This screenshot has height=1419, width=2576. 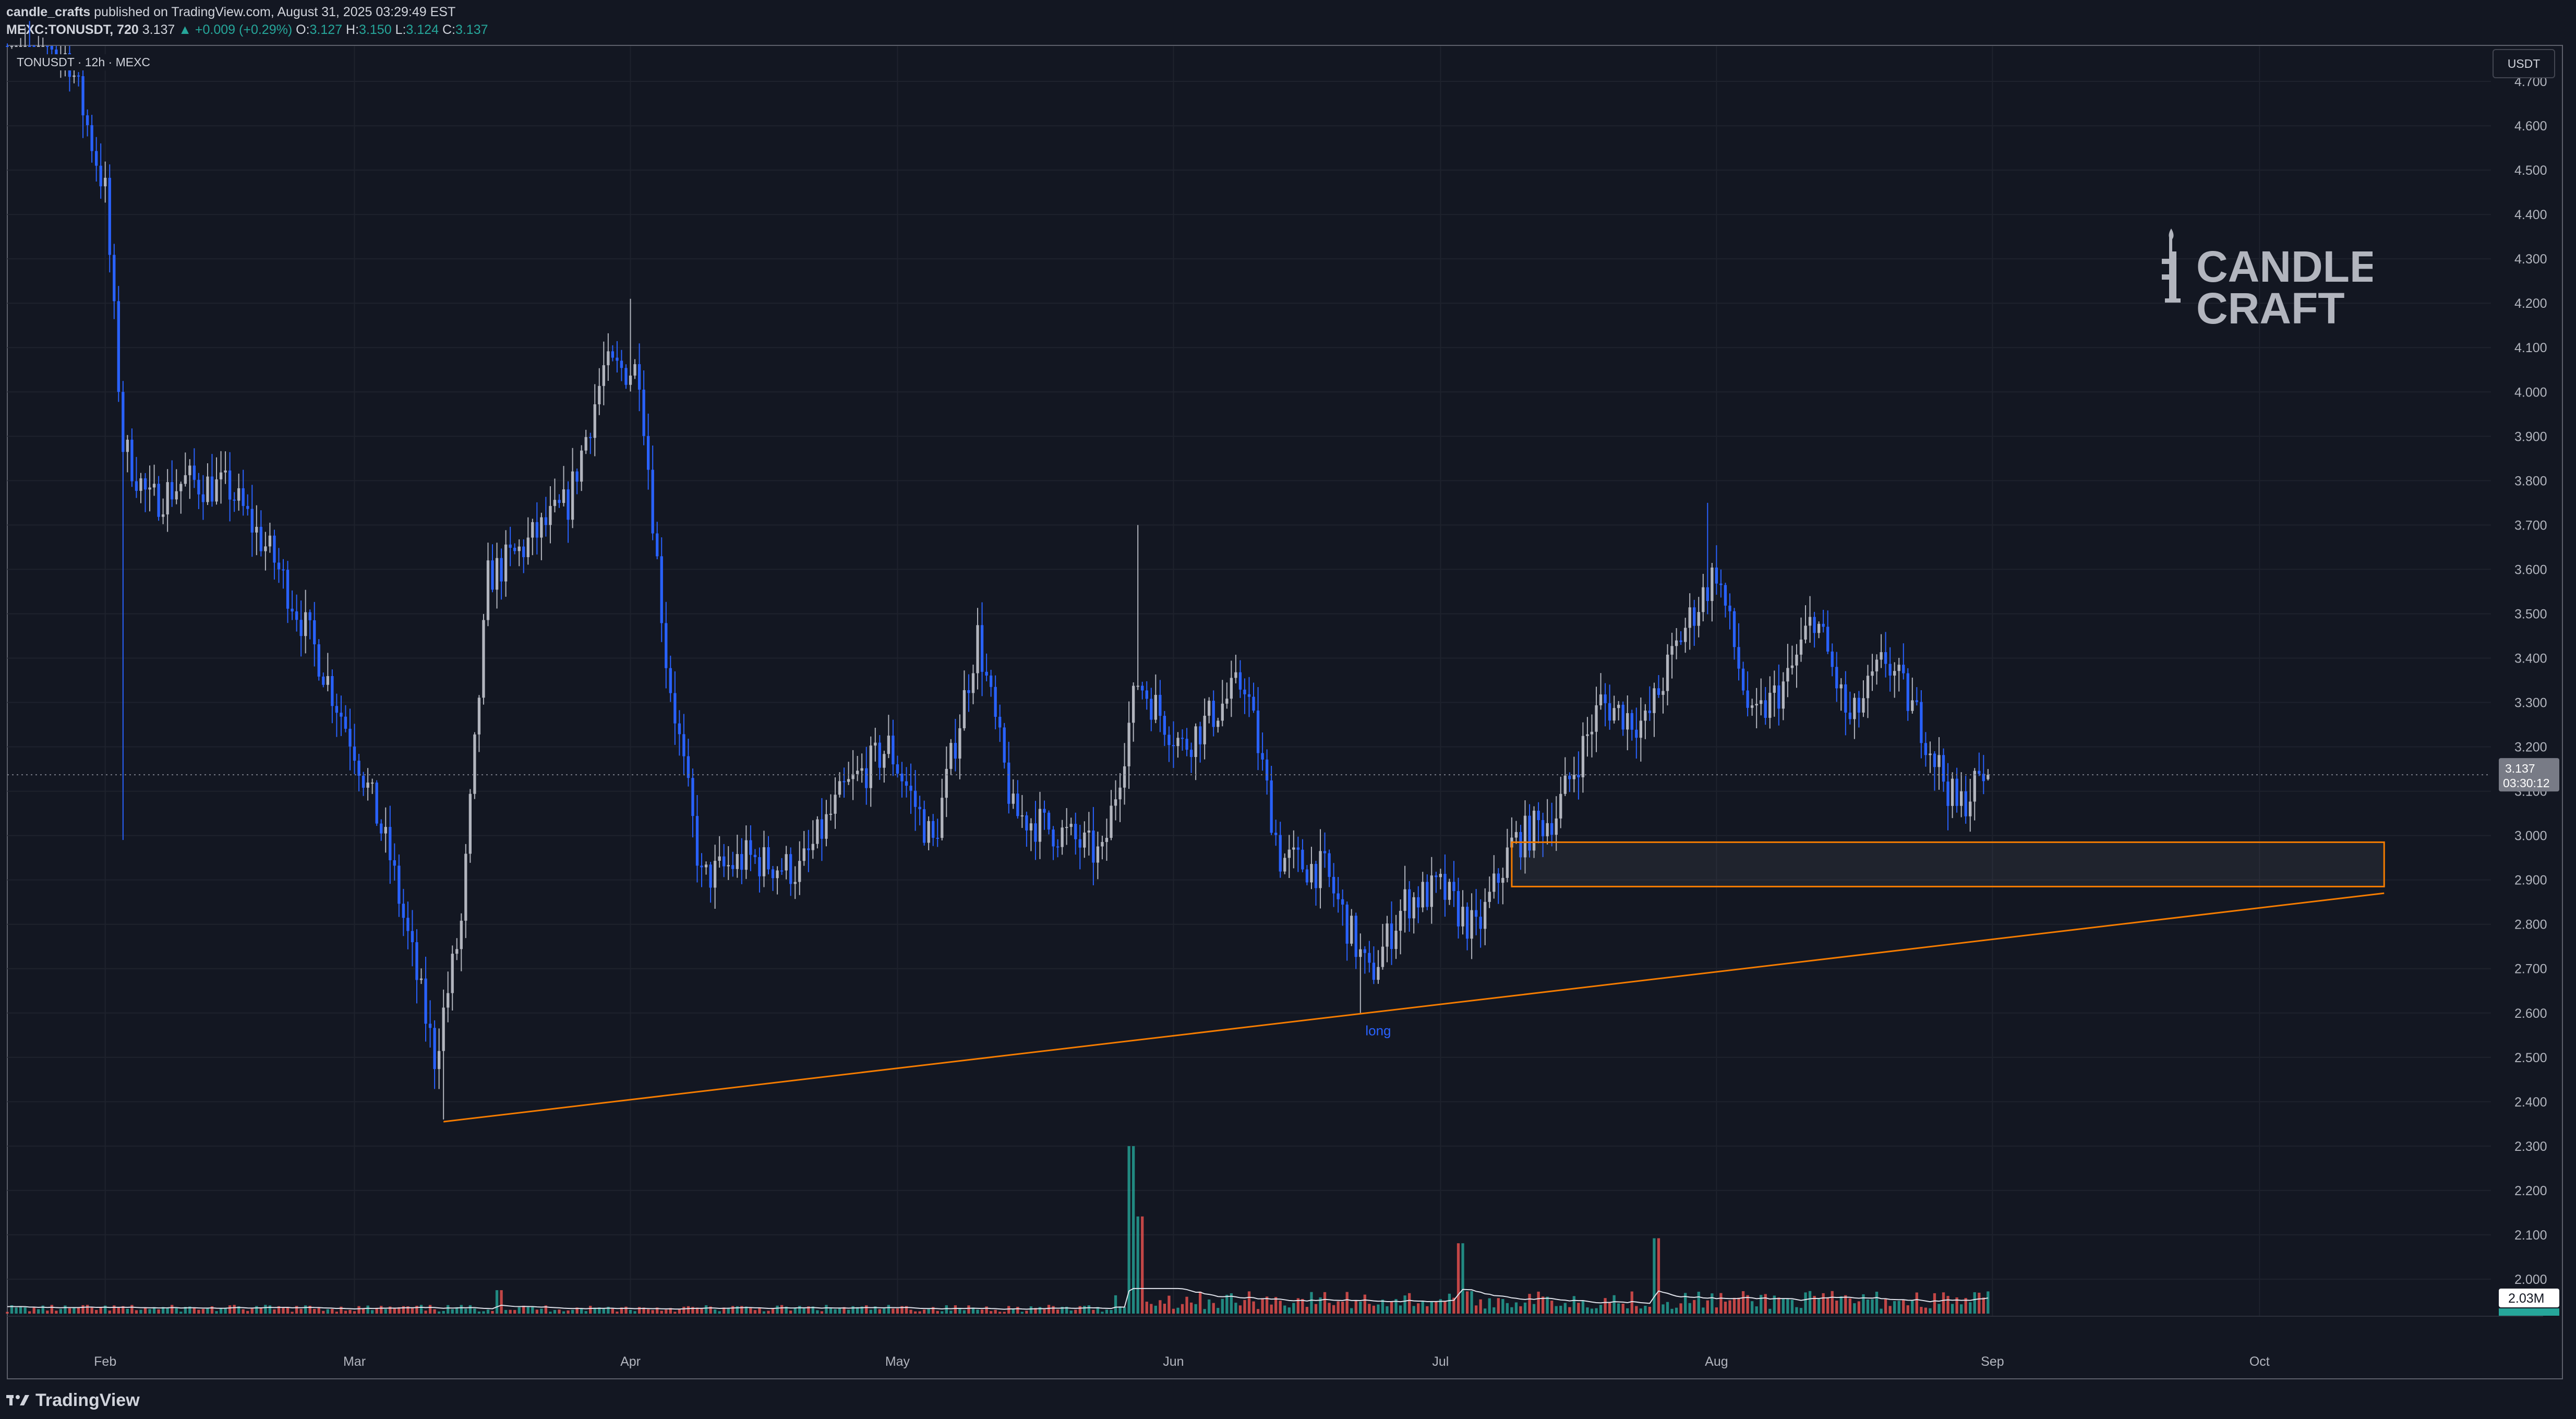 I want to click on currency-button: USDT, so click(x=2524, y=64).